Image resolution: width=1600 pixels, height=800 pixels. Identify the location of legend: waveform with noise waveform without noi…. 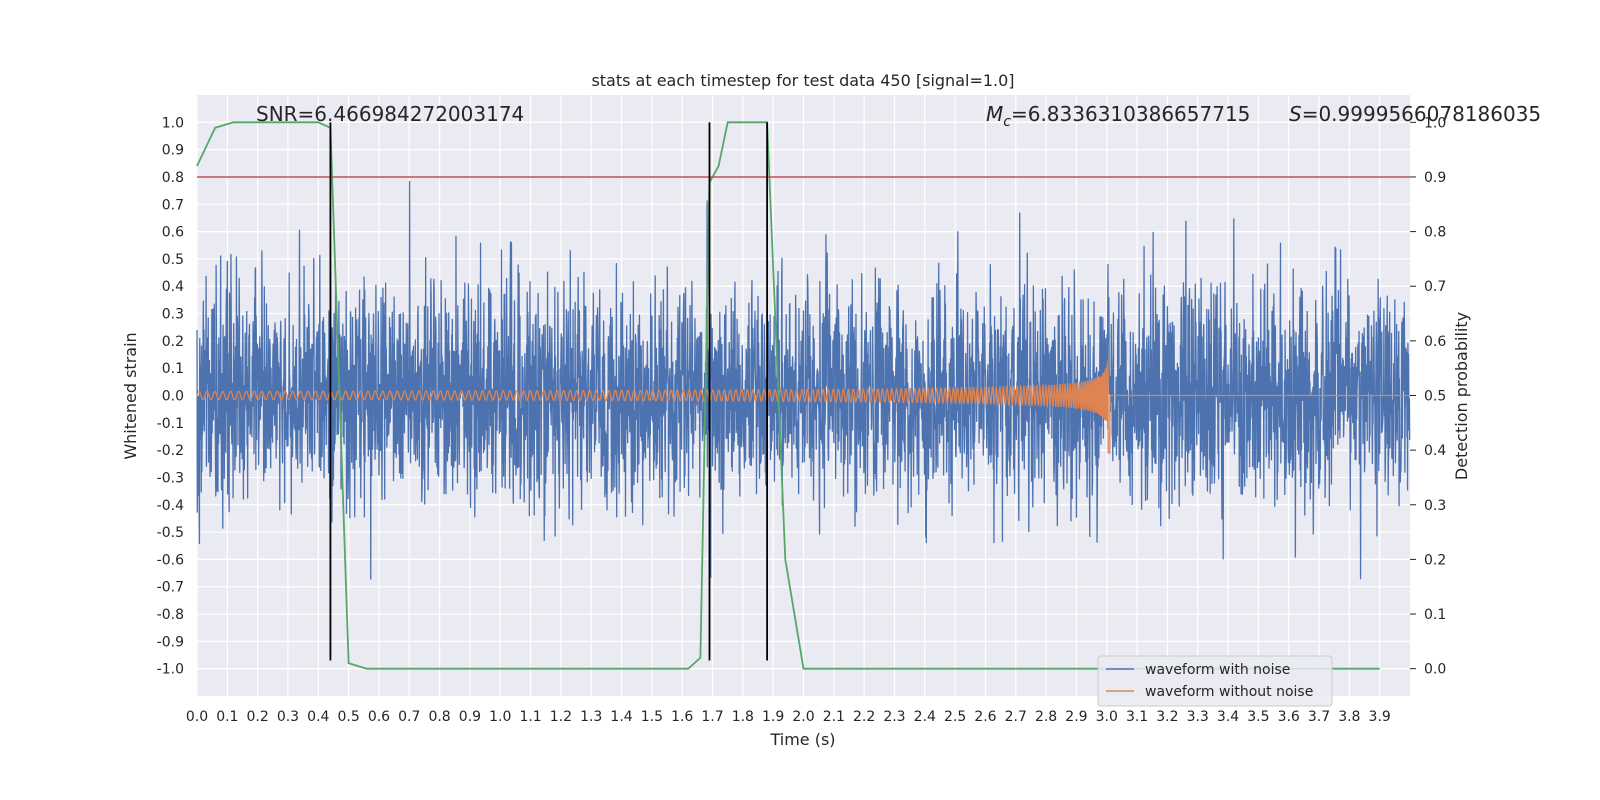
(1215, 681).